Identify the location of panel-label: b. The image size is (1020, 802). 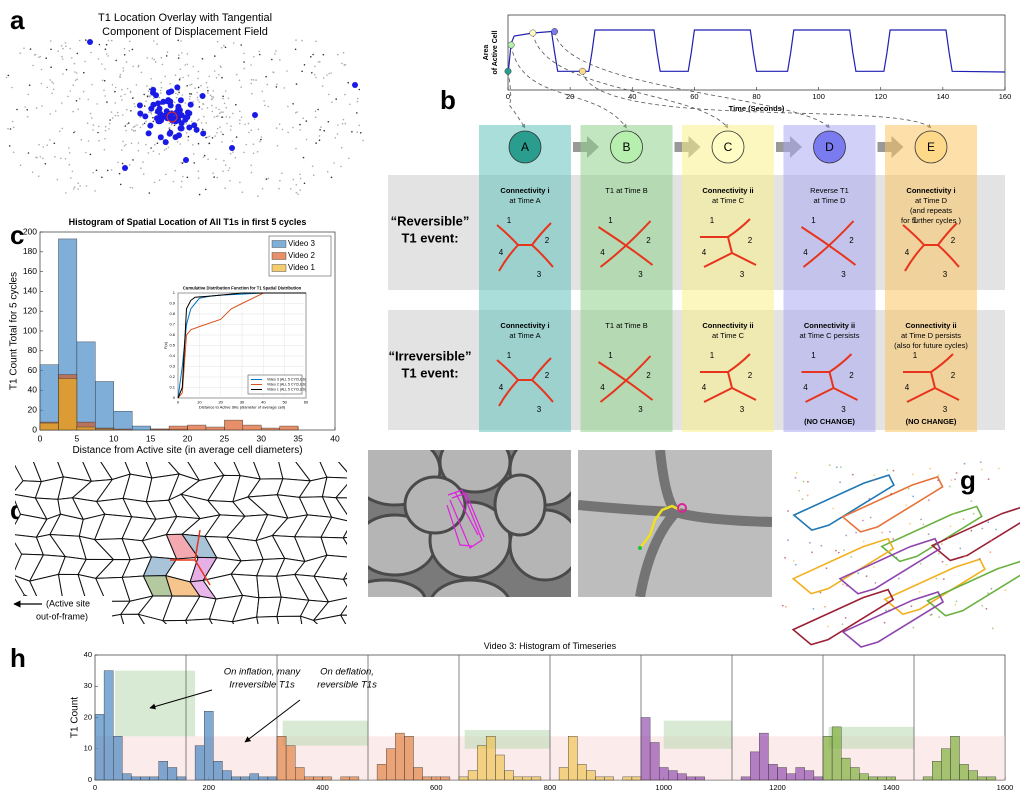
(448, 100).